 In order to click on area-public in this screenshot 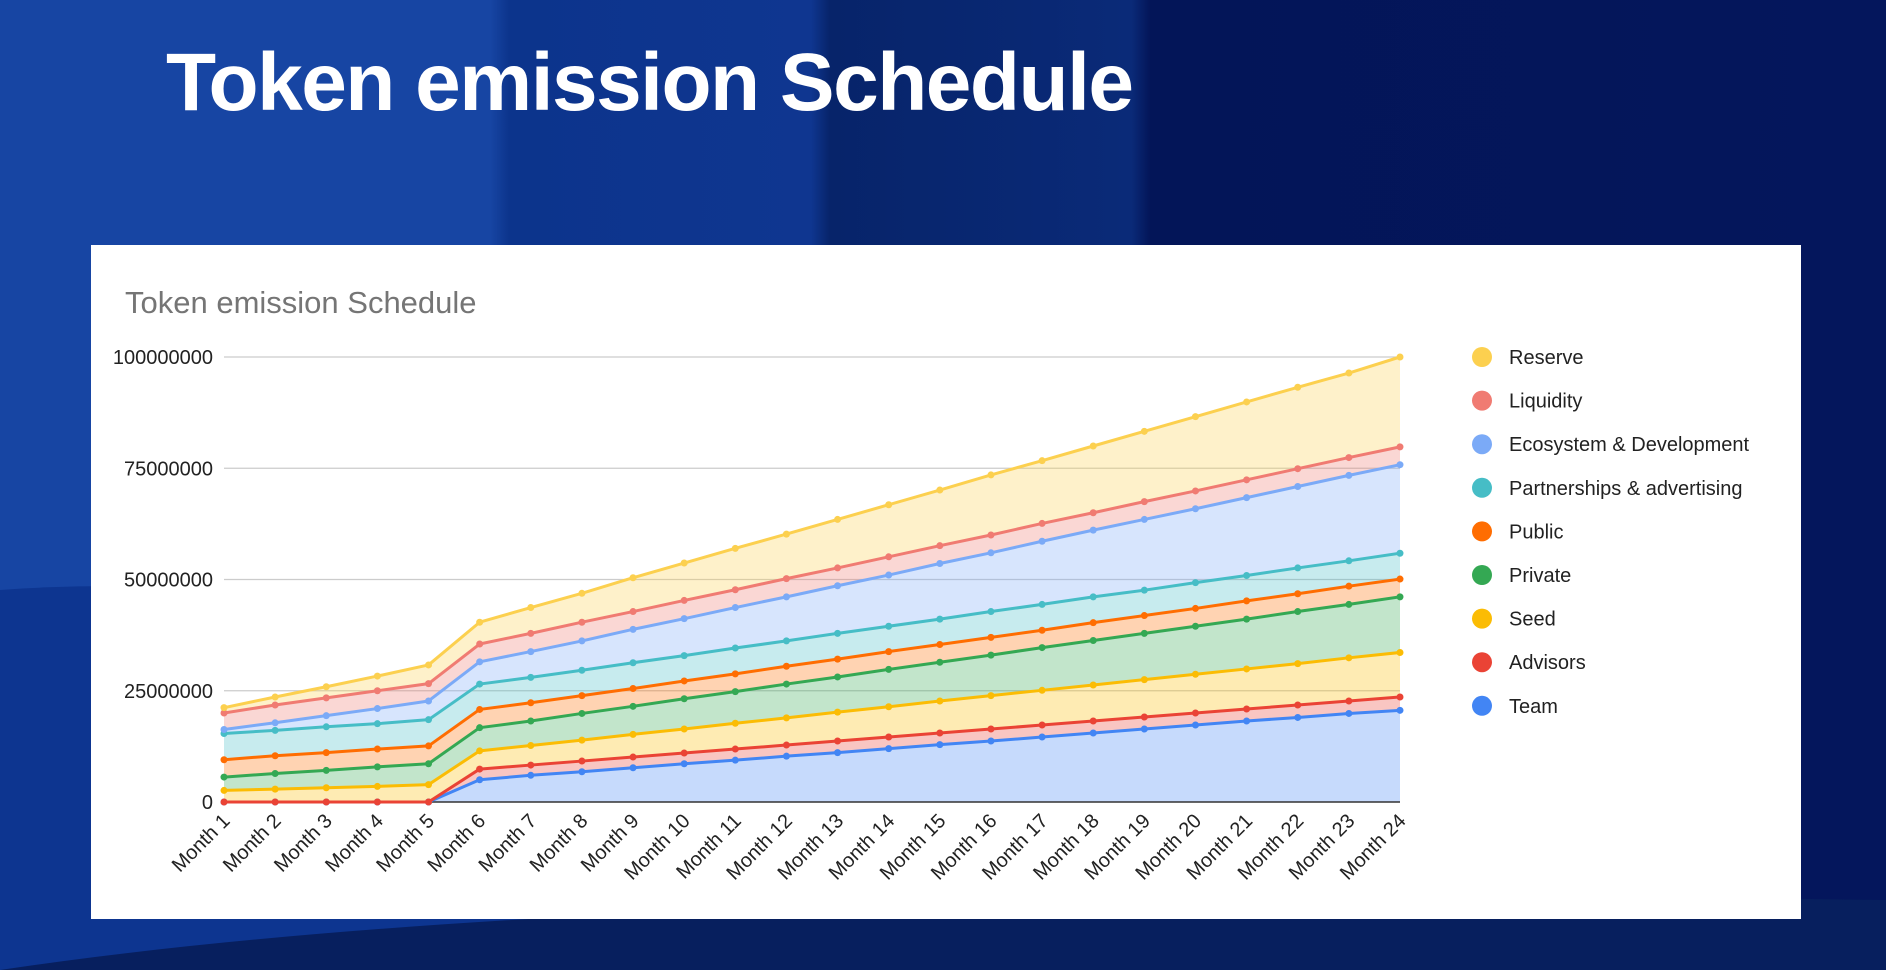, I will do `click(812, 678)`.